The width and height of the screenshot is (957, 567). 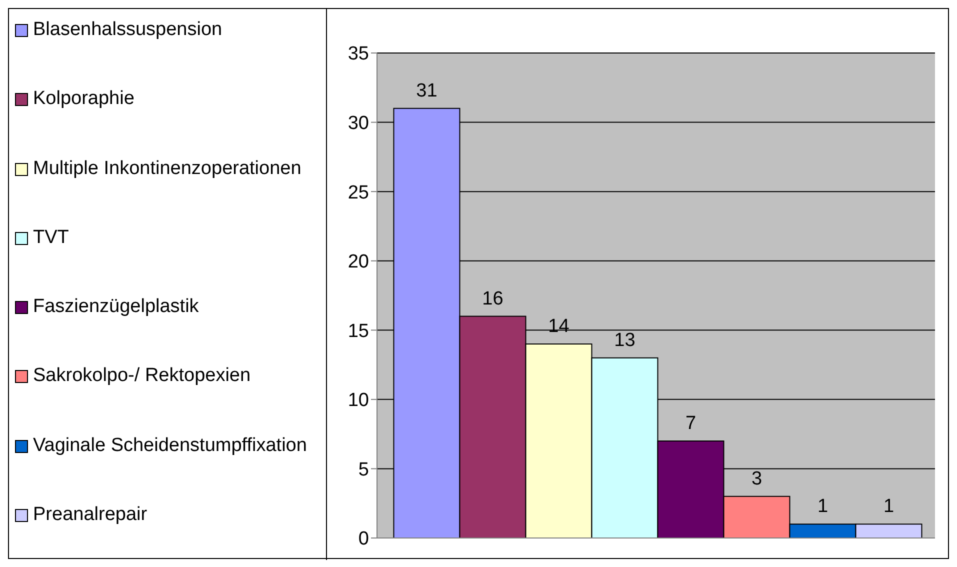 What do you see at coordinates (756, 479) in the screenshot?
I see `data-label: 3` at bounding box center [756, 479].